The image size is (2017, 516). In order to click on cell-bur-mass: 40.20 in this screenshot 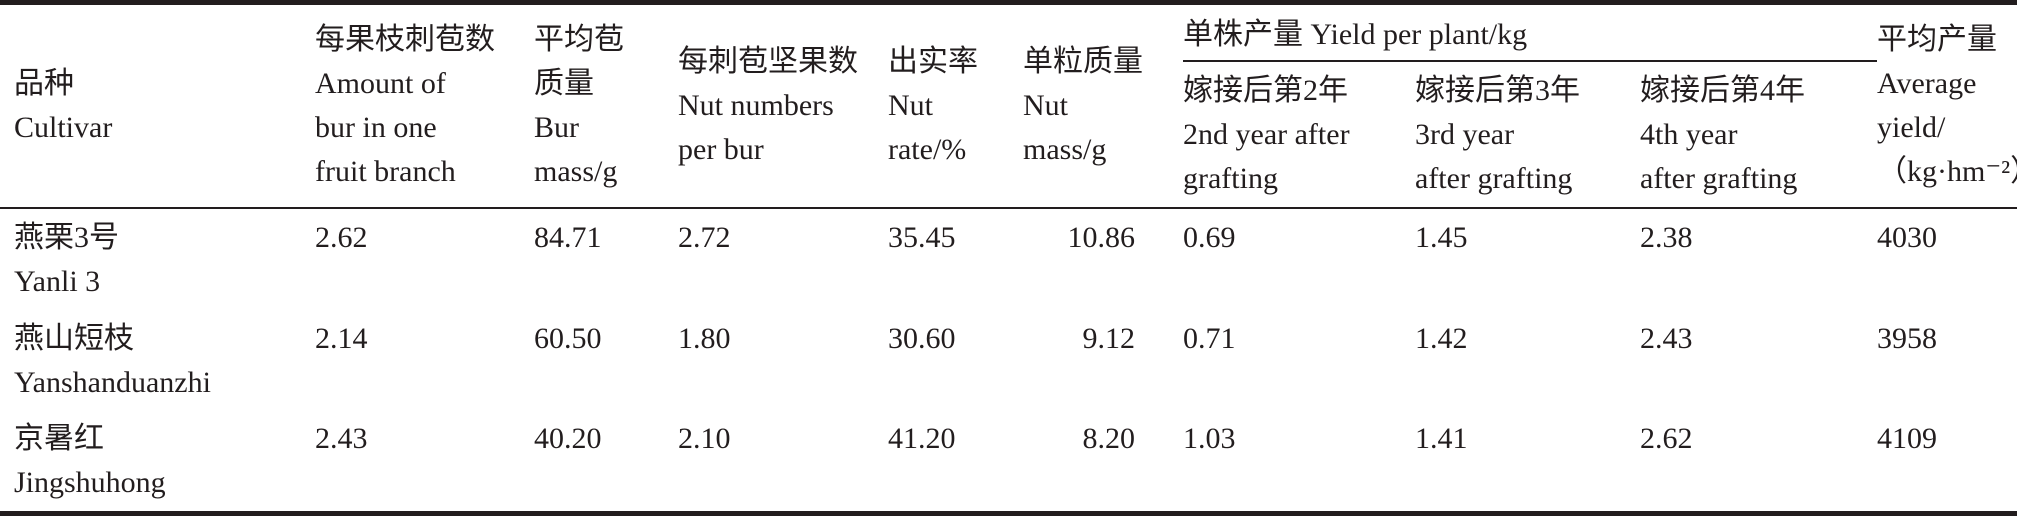, I will do `click(568, 439)`.